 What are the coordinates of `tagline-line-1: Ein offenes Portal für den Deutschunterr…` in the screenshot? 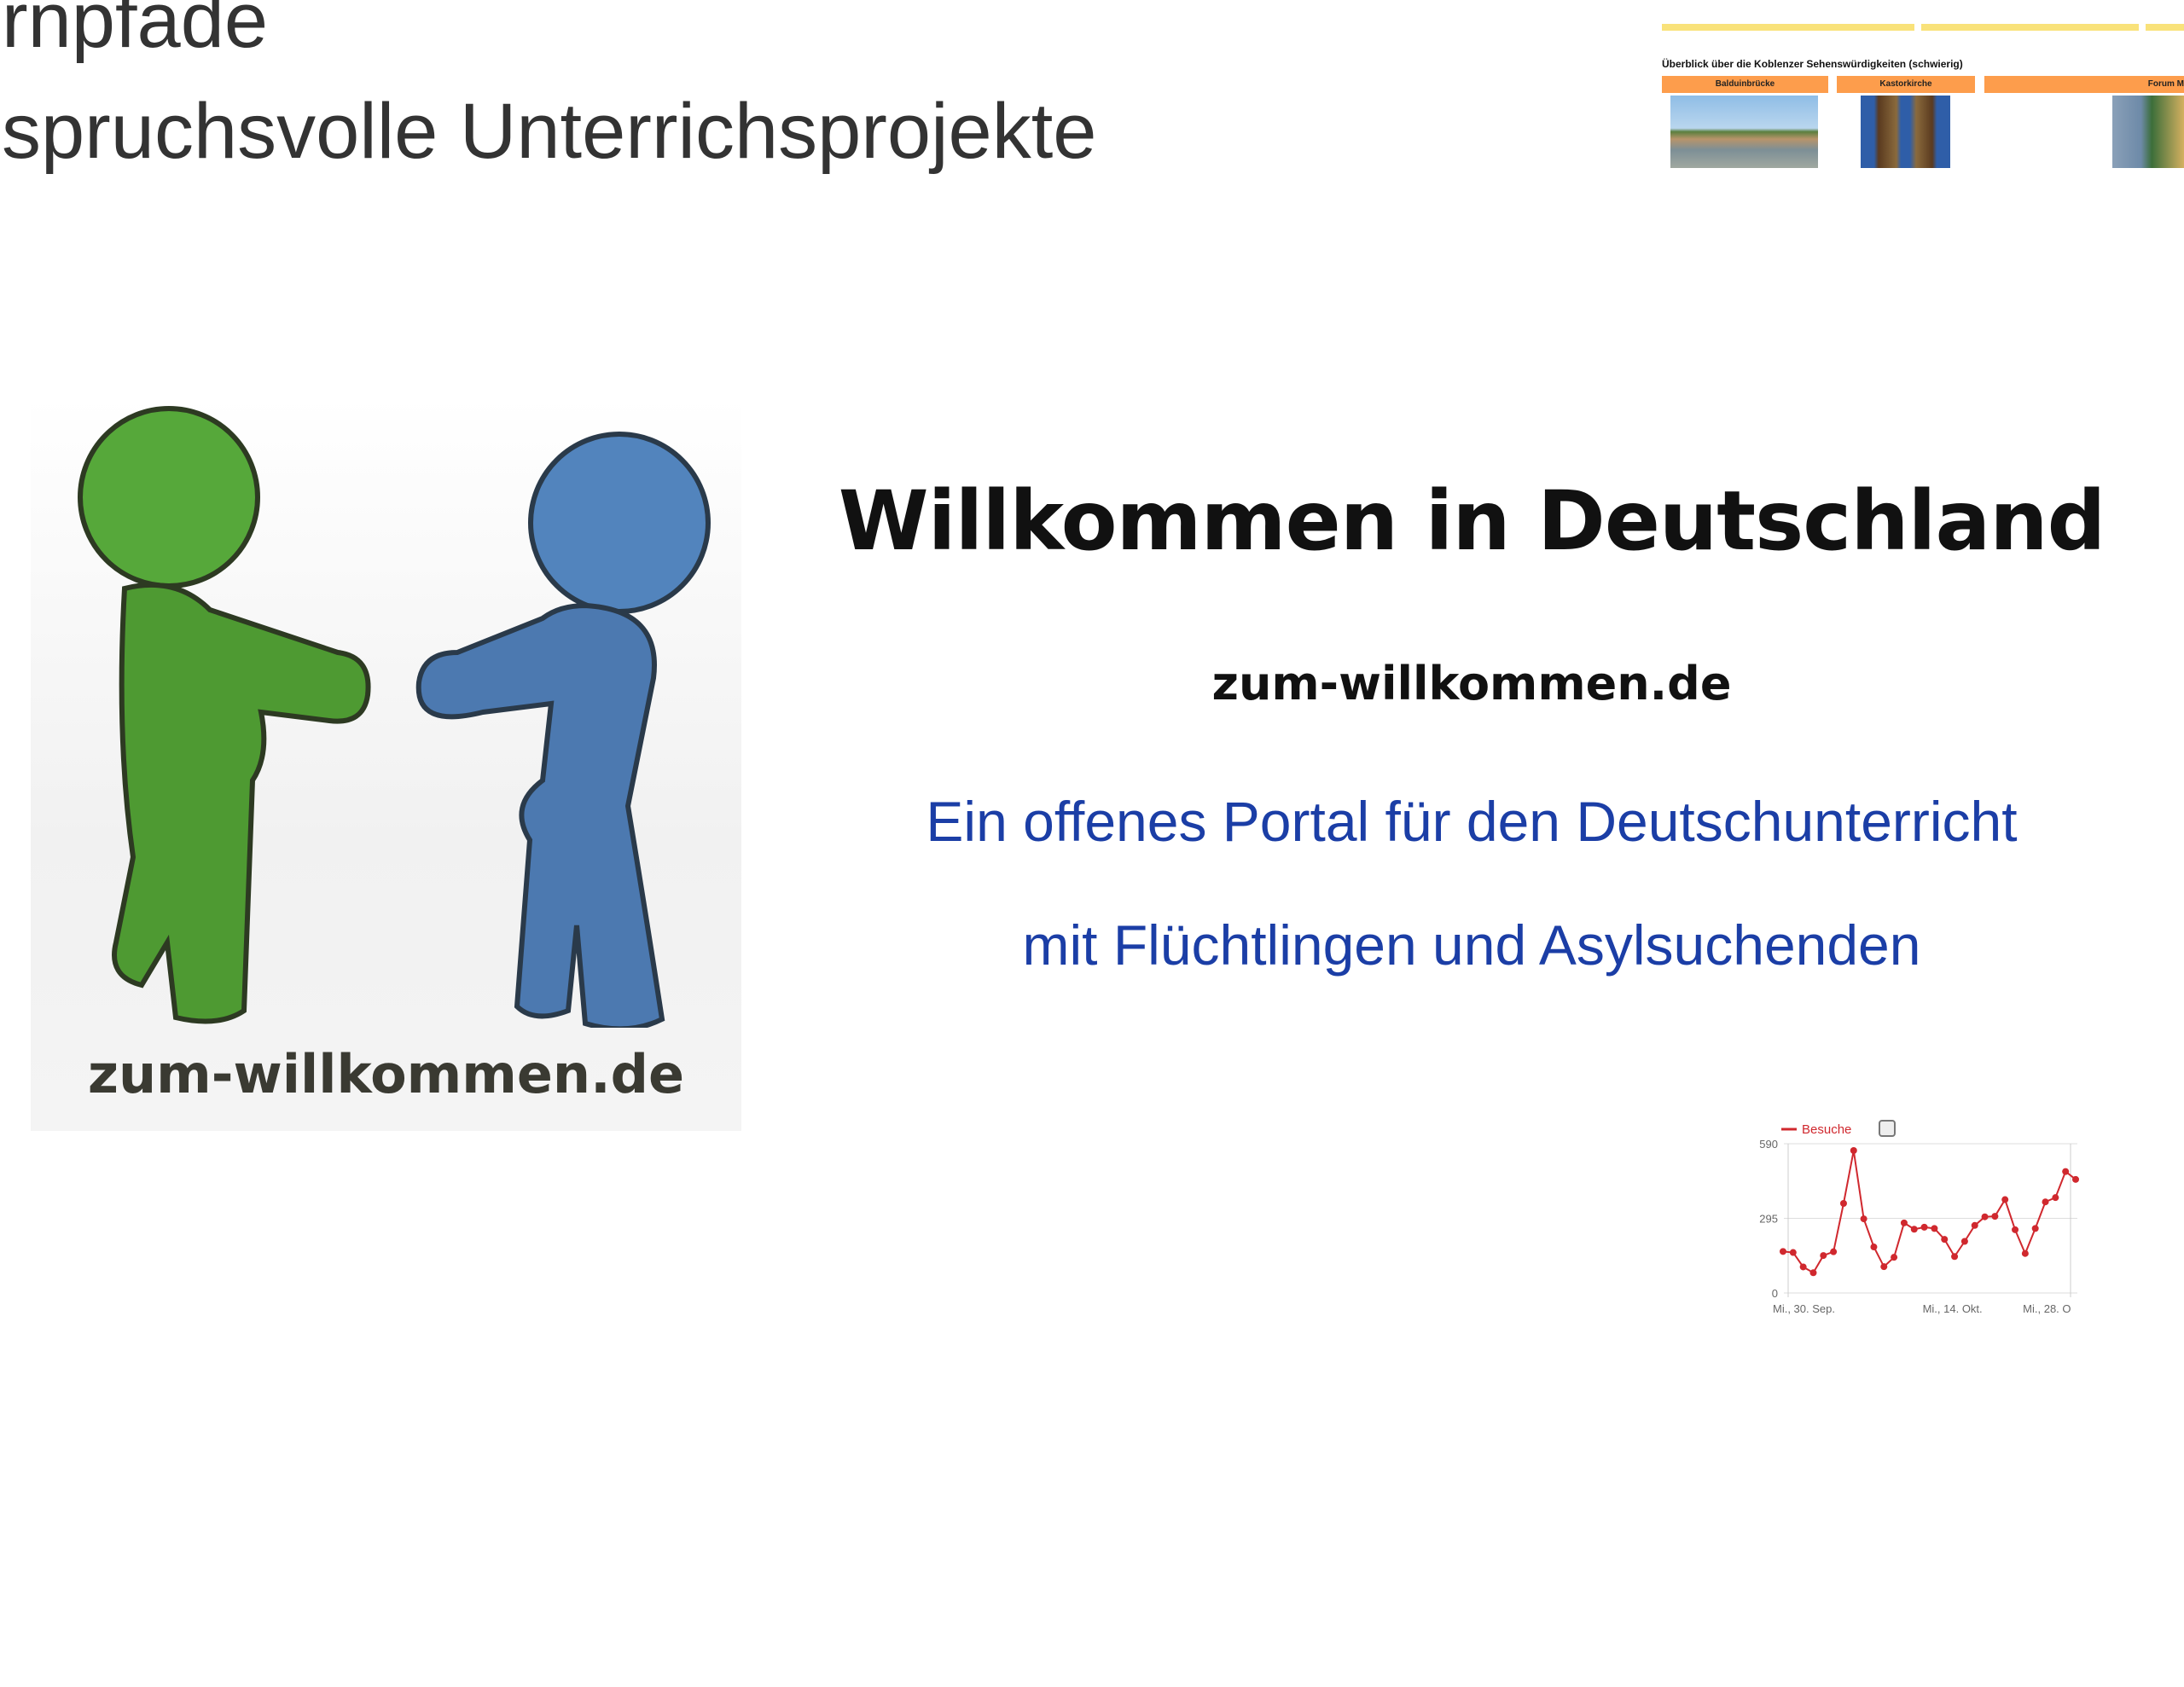 It's located at (1472, 822).